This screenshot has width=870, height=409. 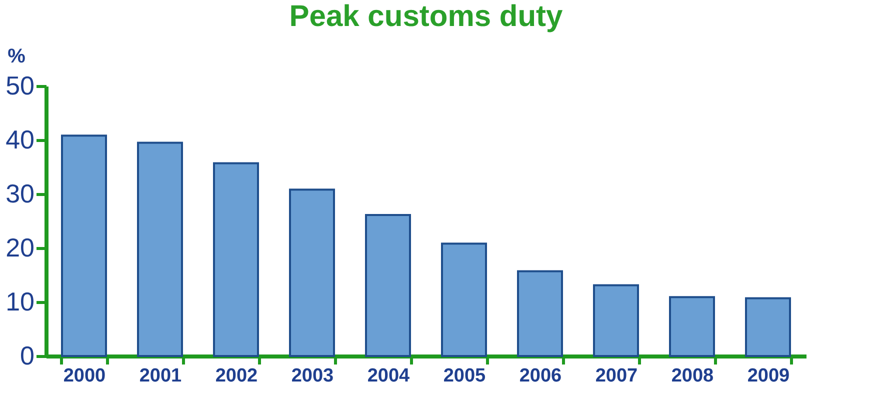 I want to click on x-tick-label: 2003, so click(x=312, y=376).